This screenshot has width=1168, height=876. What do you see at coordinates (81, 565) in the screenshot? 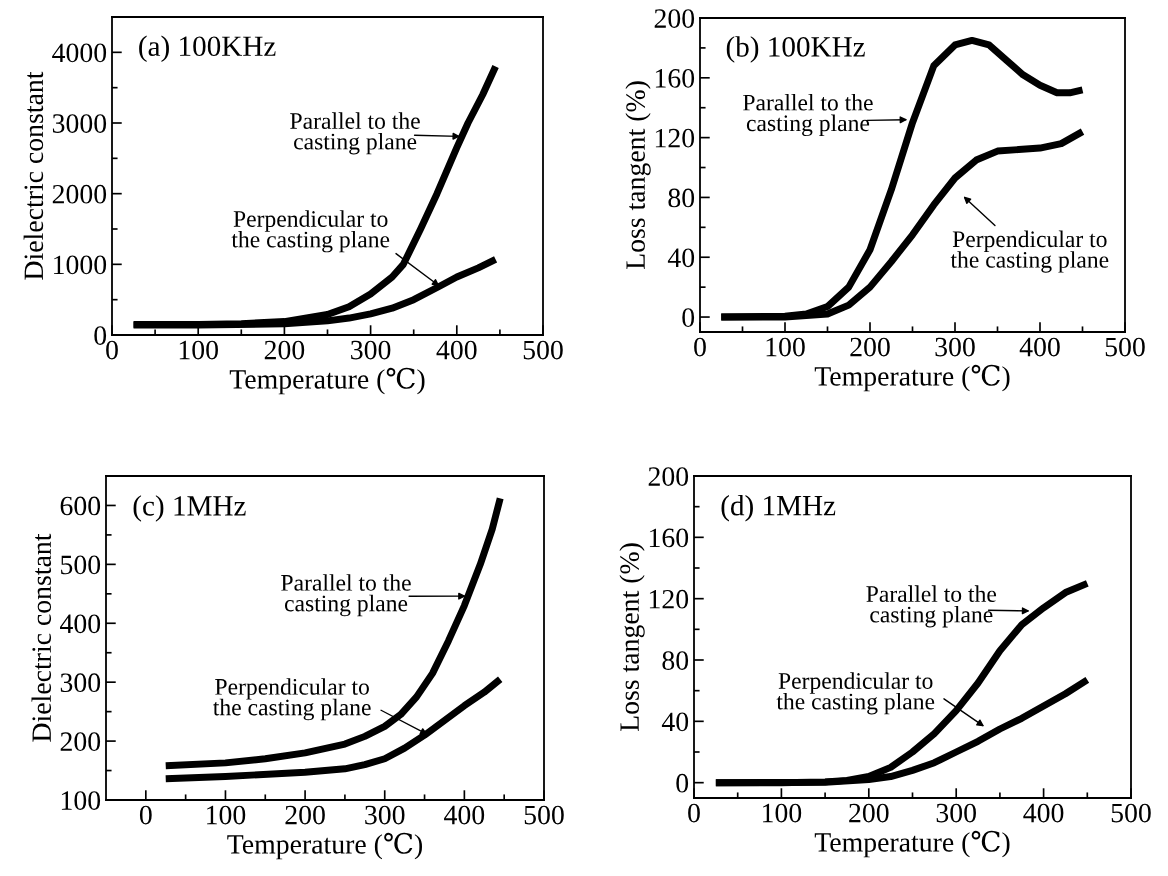
I see `y-tick-label: 500` at bounding box center [81, 565].